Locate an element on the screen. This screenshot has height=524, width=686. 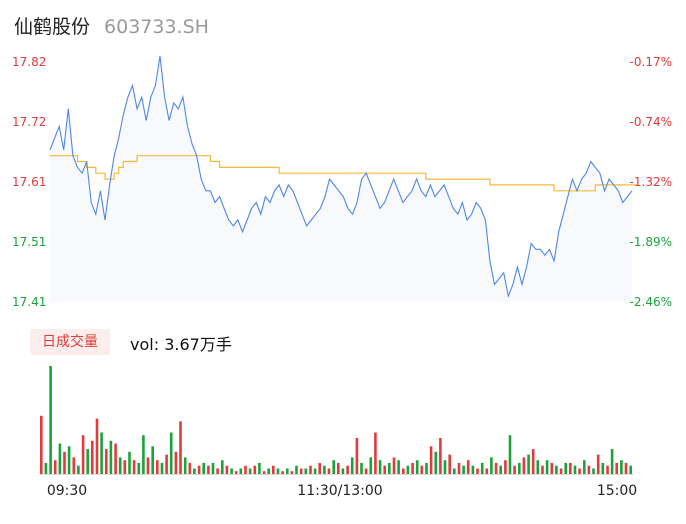
y-tick-left: 17.41 is located at coordinates (29, 302).